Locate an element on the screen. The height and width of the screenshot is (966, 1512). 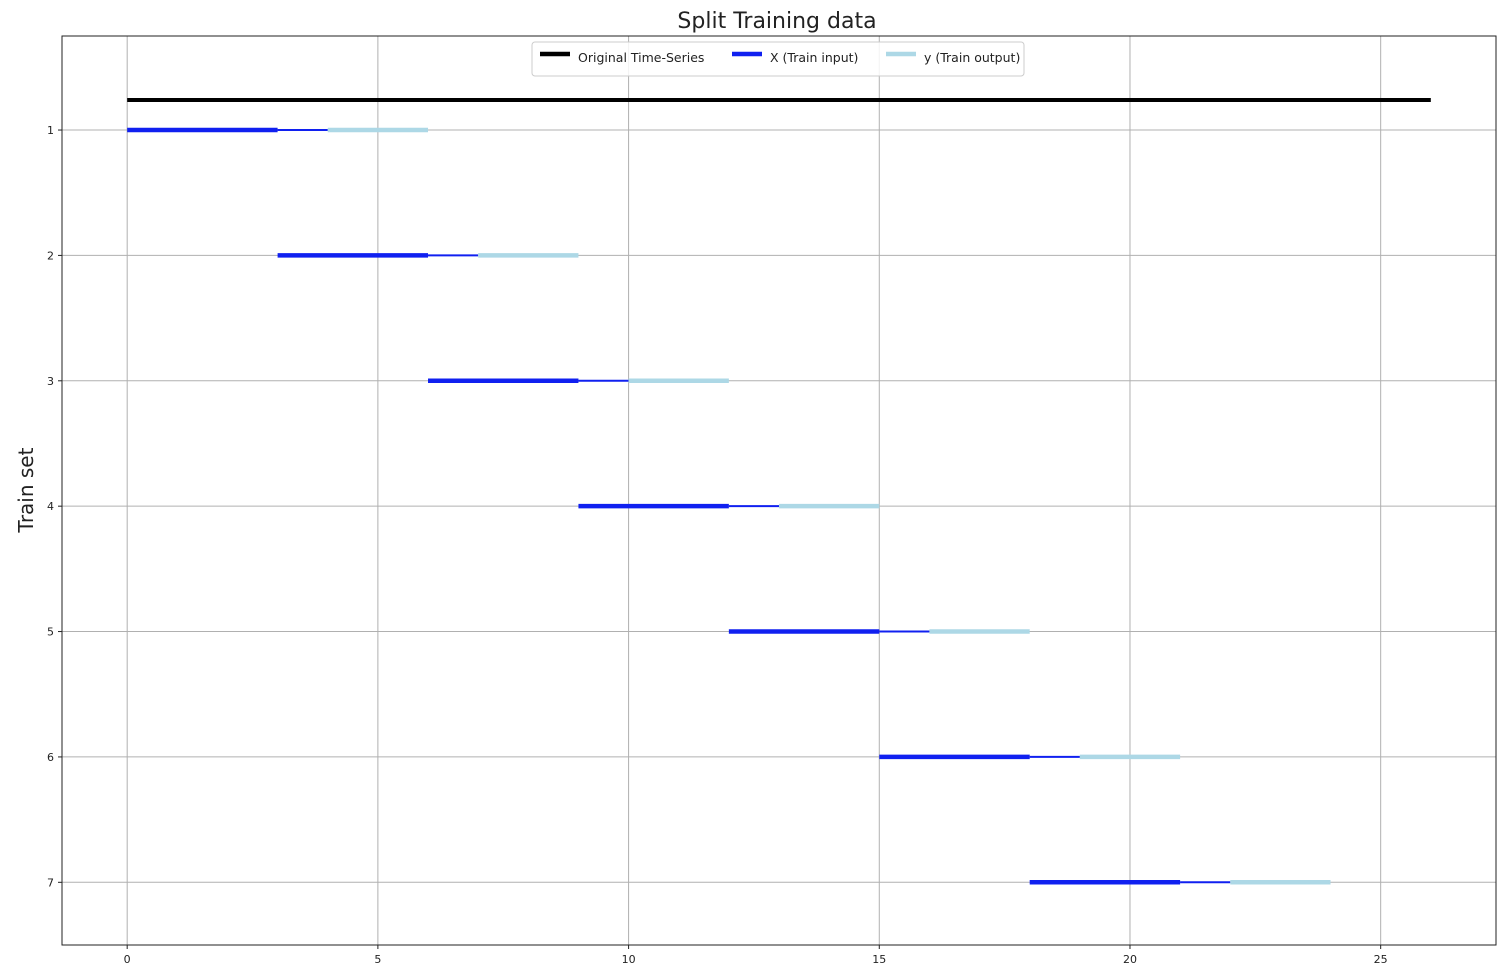
legend-label: Original Time-Series is located at coordinates (641, 57).